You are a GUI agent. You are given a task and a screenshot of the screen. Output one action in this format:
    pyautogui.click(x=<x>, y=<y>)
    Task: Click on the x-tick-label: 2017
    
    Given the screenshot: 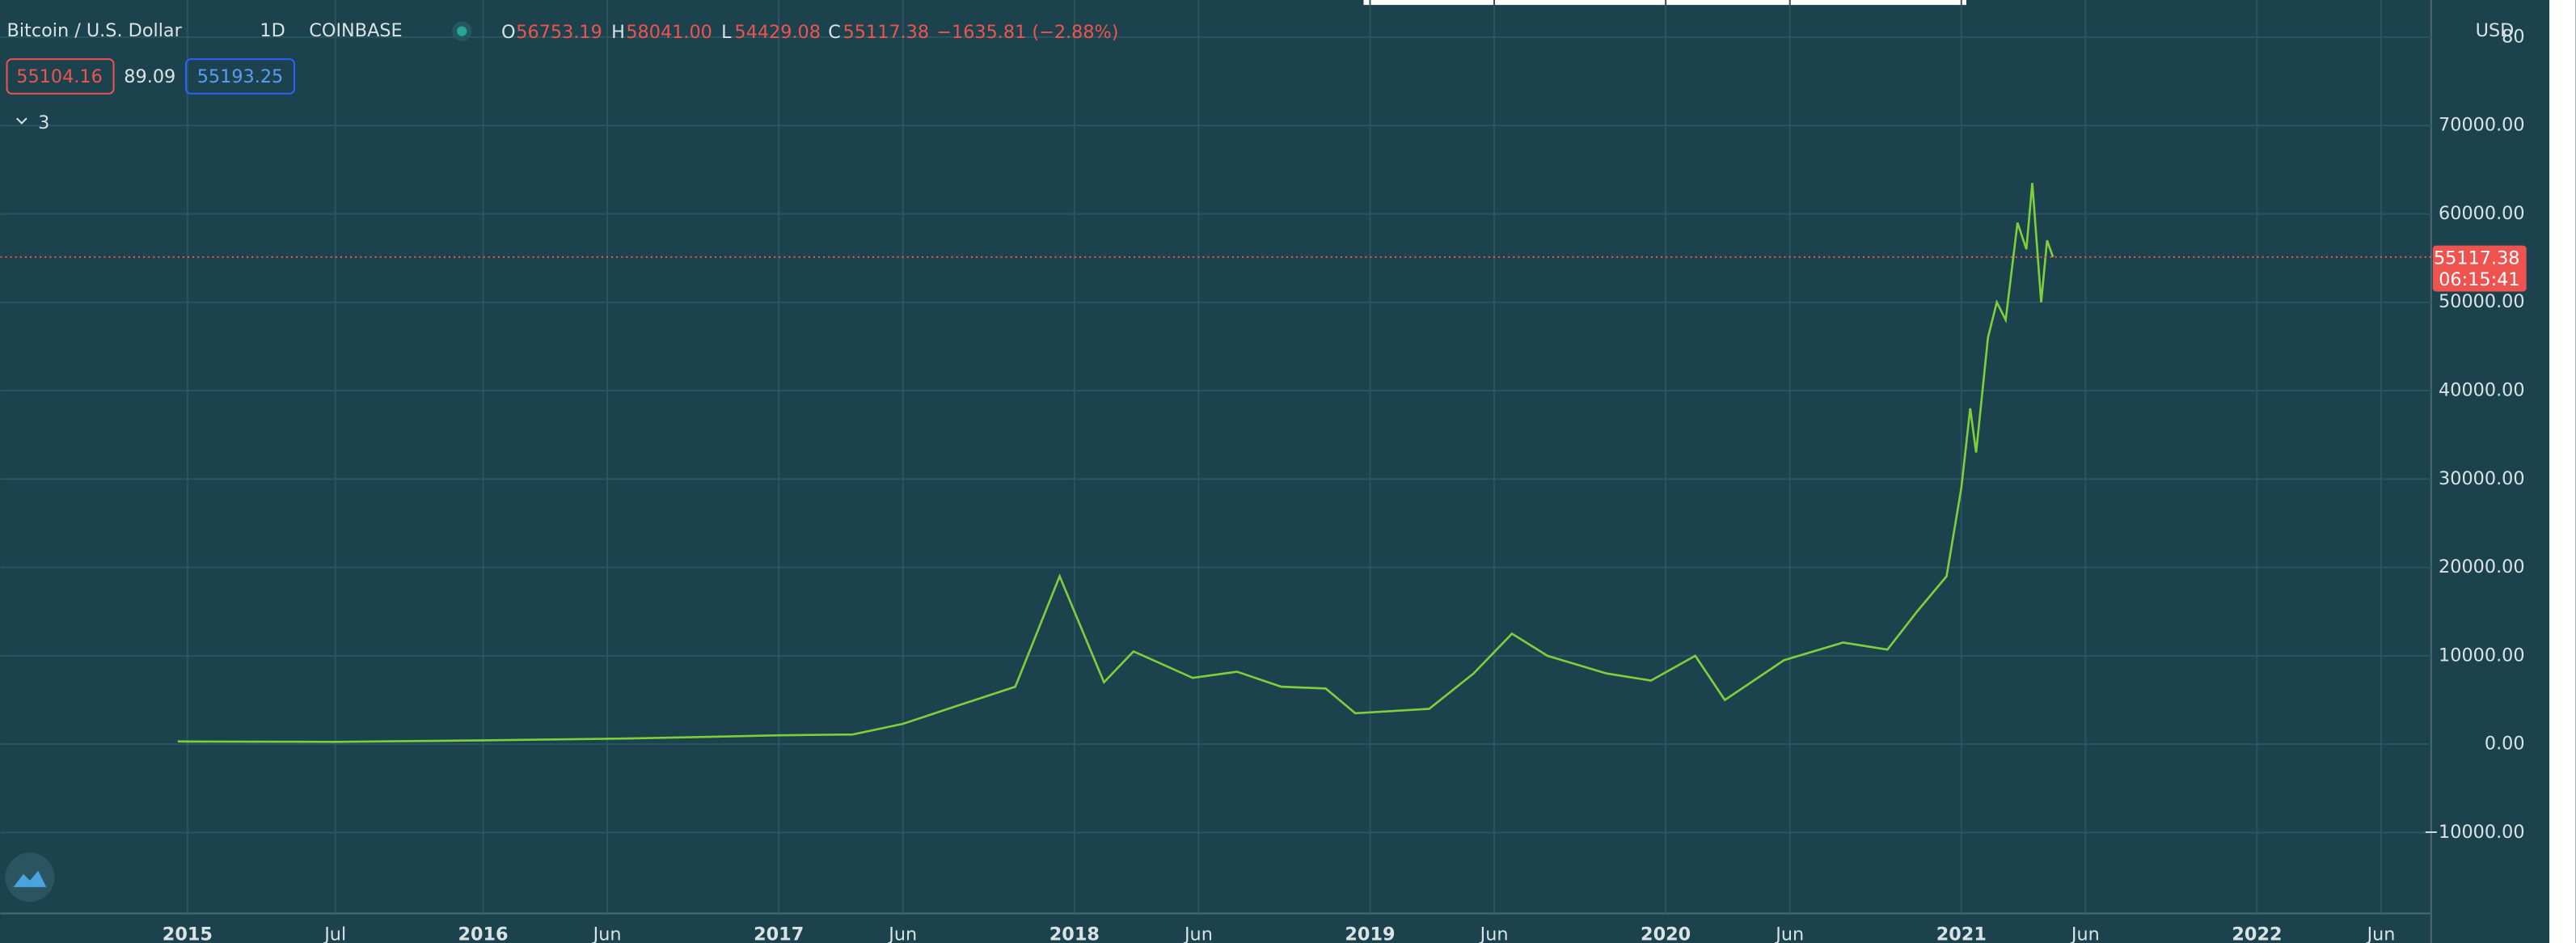 What is the action you would take?
    pyautogui.click(x=779, y=933)
    